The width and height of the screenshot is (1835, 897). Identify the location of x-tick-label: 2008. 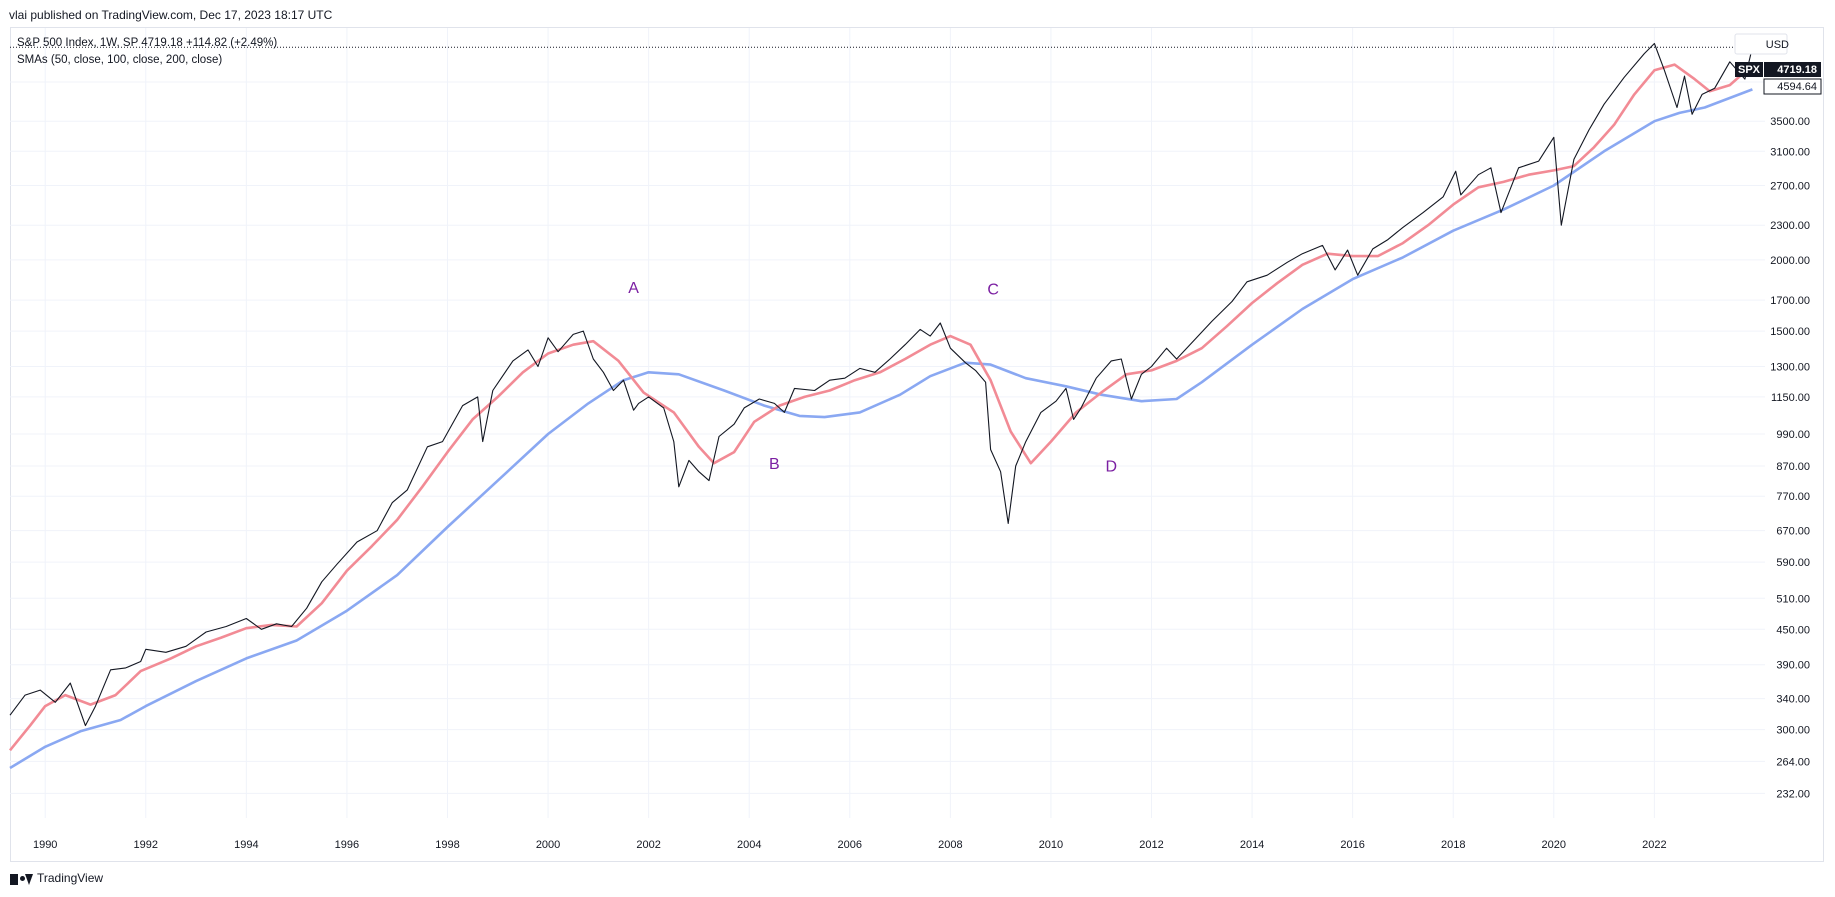
(950, 845).